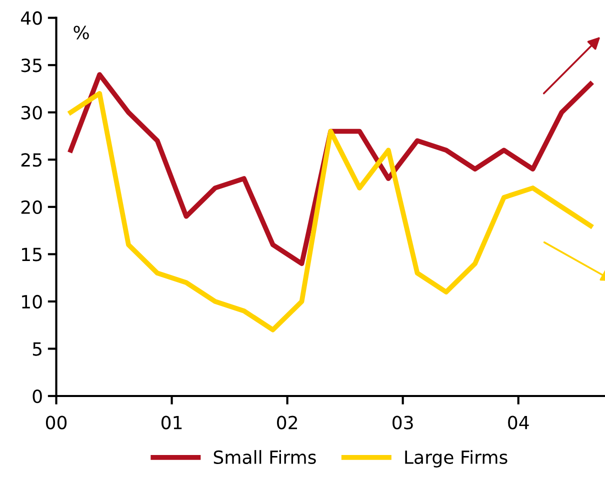  What do you see at coordinates (287, 423) in the screenshot?
I see `x-tick-label: 02` at bounding box center [287, 423].